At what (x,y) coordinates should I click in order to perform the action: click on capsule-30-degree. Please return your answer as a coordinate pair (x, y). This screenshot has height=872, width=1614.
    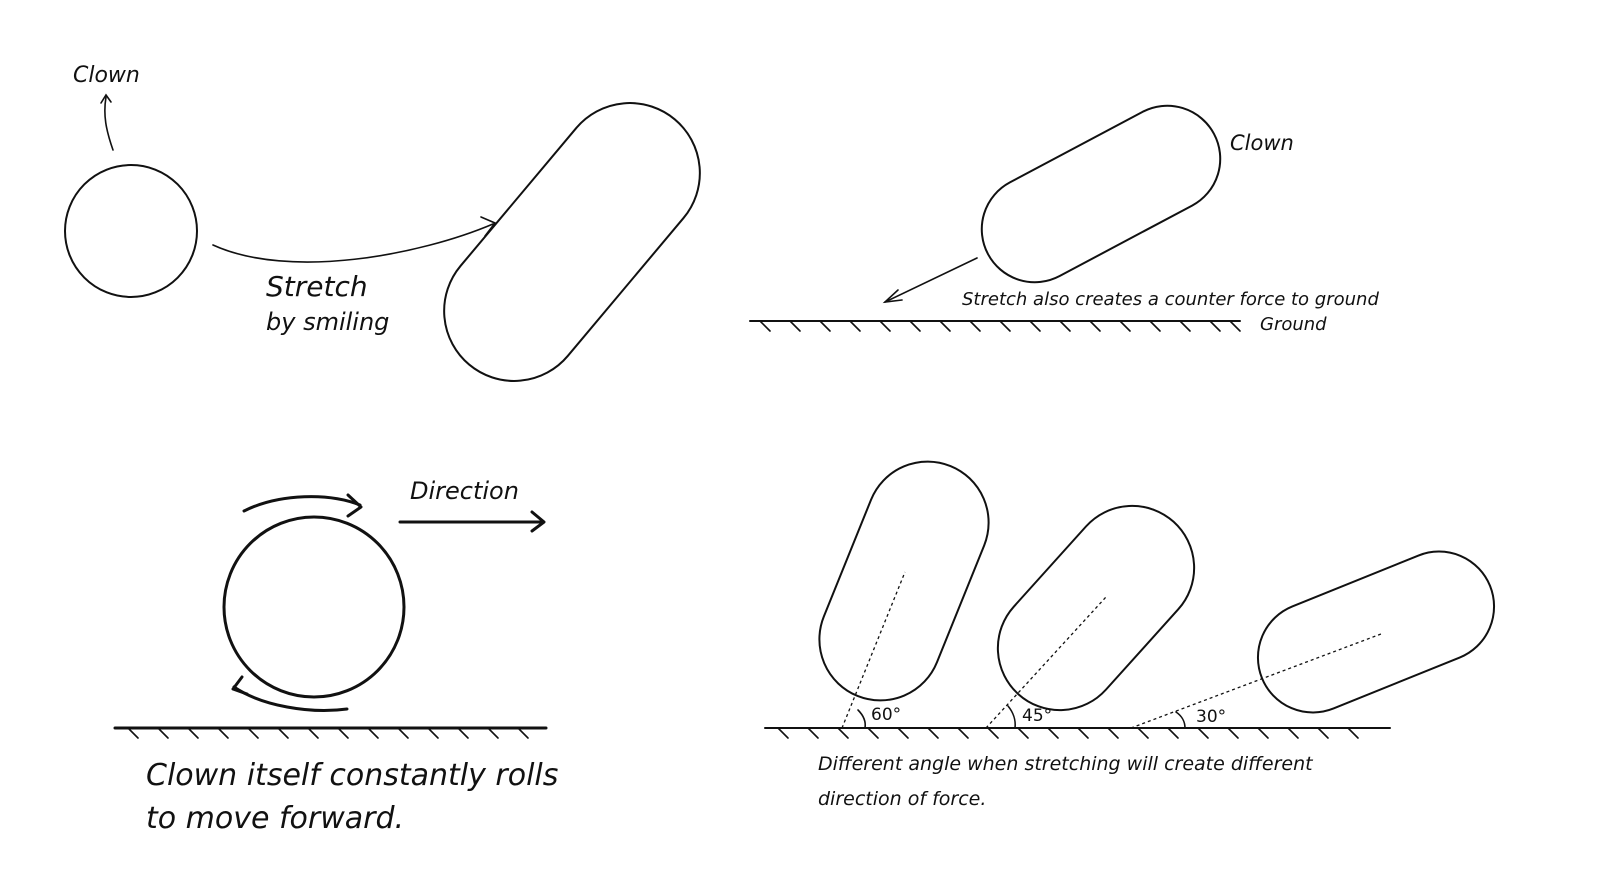
    Looking at the image, I should click on (1376, 632).